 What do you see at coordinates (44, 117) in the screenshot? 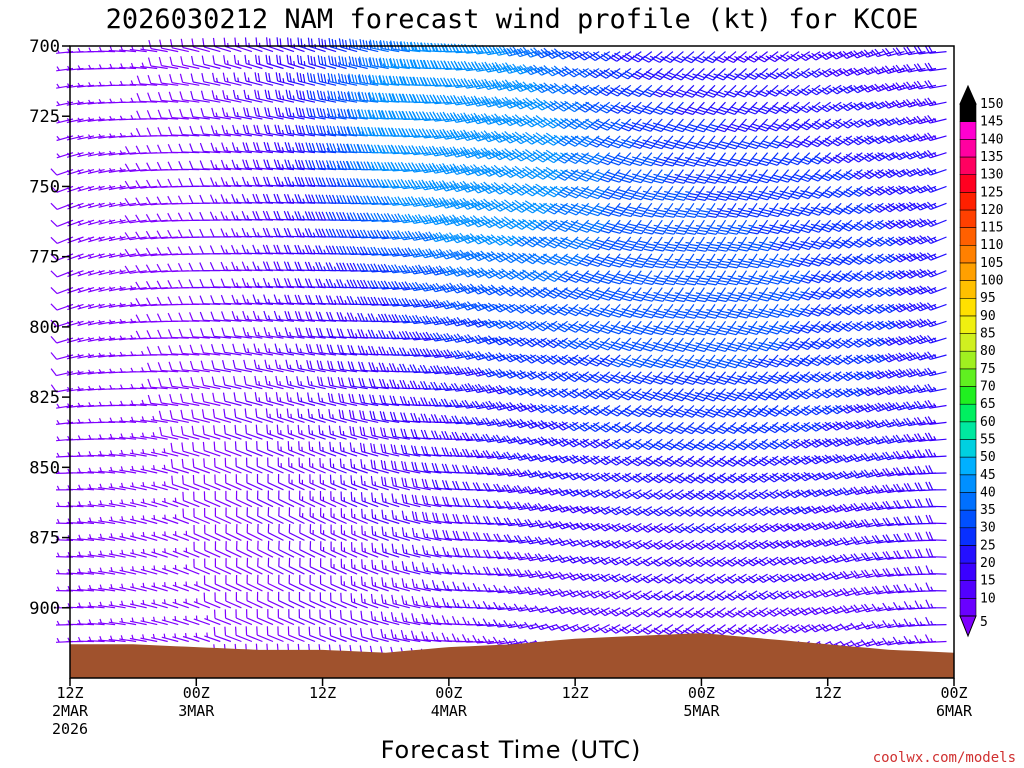
I see `y-tick-label: 725` at bounding box center [44, 117].